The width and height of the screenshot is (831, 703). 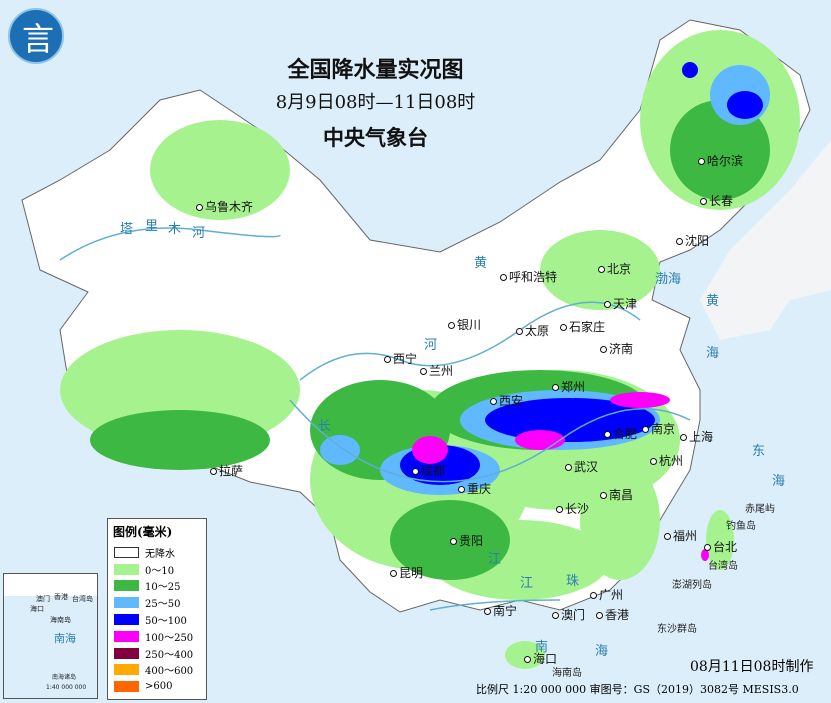 What do you see at coordinates (606, 594) in the screenshot?
I see `city-label: 广州` at bounding box center [606, 594].